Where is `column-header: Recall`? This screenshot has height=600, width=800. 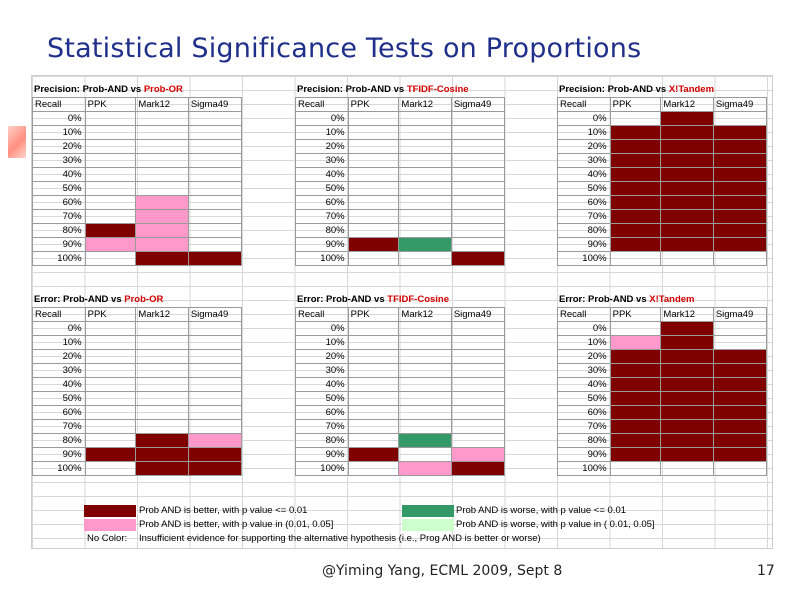 column-header: Recall is located at coordinates (59, 314).